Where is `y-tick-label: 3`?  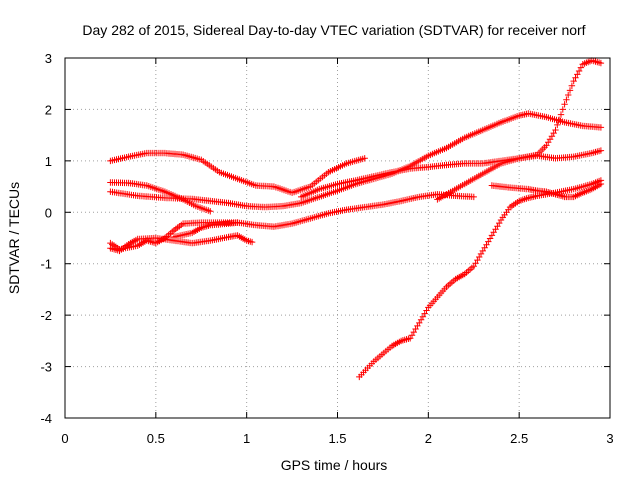 y-tick-label: 3 is located at coordinates (48, 58).